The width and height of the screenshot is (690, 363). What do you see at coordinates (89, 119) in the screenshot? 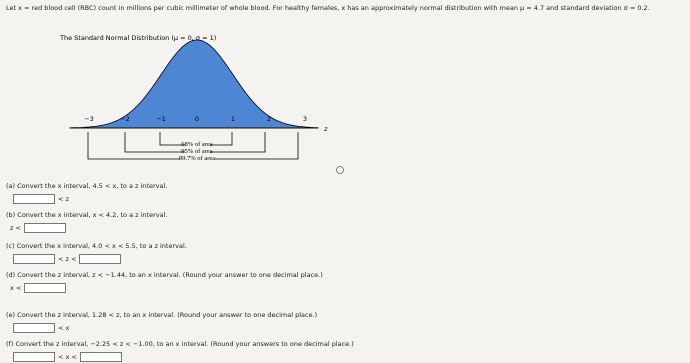
I see `tick-label: −3` at bounding box center [89, 119].